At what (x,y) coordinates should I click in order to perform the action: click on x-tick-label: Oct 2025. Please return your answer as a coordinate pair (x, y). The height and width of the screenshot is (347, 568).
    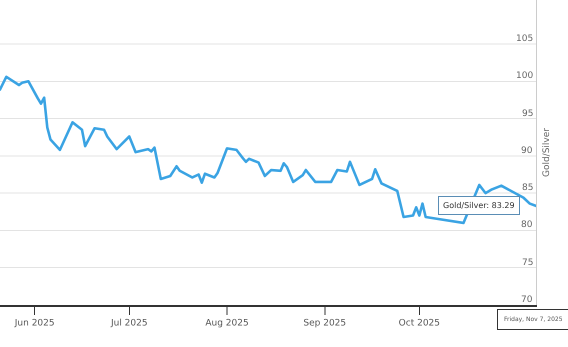
    Looking at the image, I should click on (419, 323).